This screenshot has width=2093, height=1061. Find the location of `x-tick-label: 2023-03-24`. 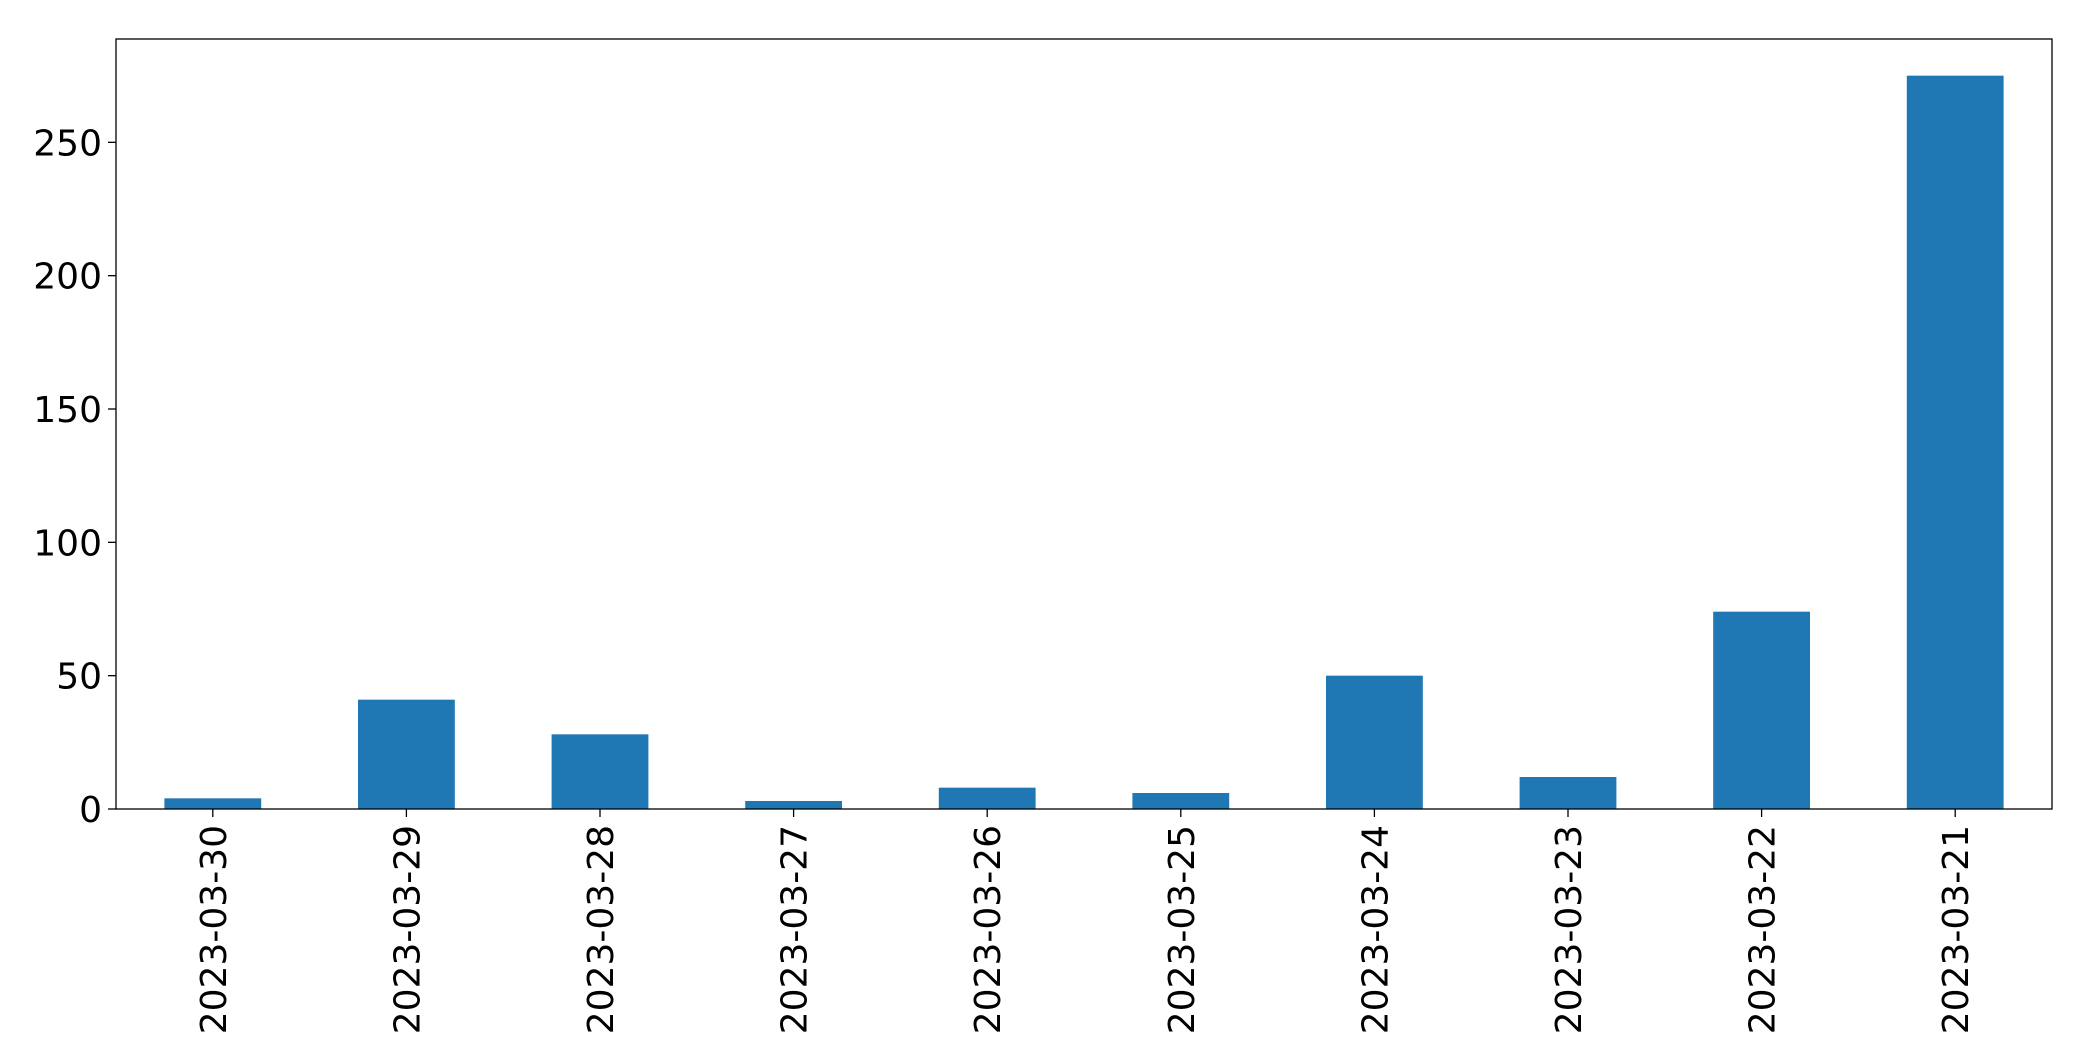

x-tick-label: 2023-03-24 is located at coordinates (1375, 929).